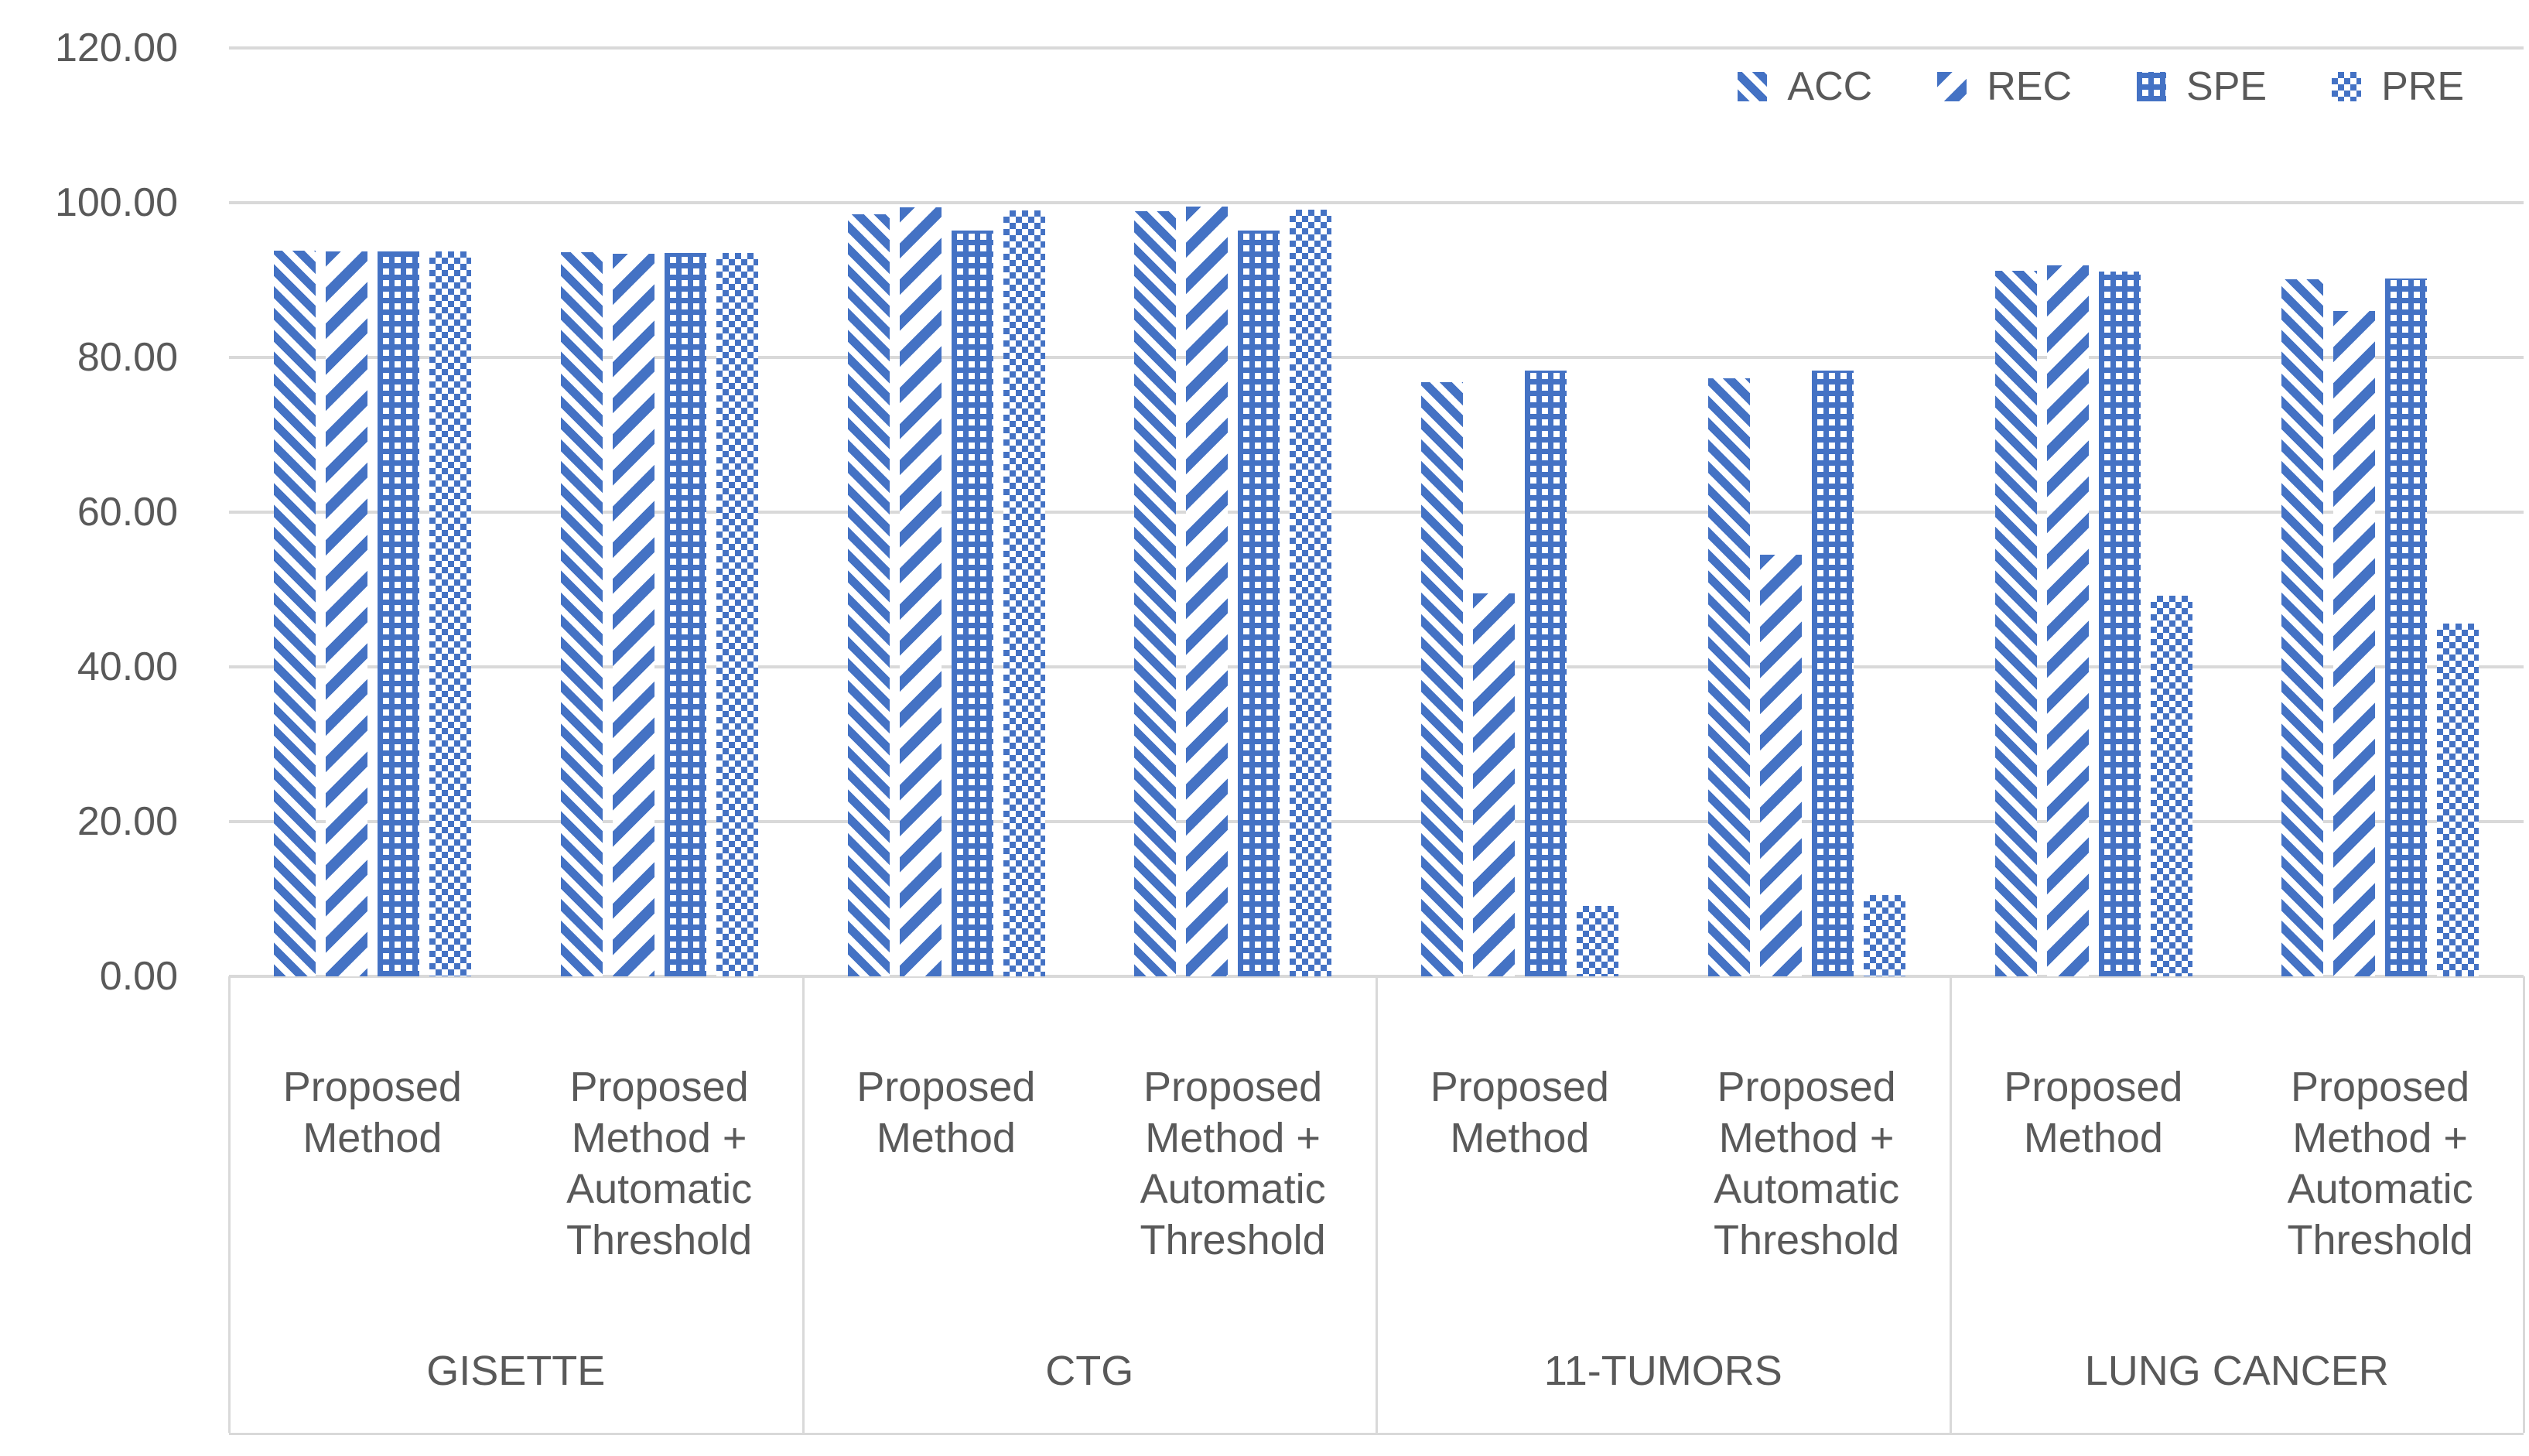 The height and width of the screenshot is (1456, 2529). I want to click on bar-ctg-pm-acc, so click(869, 595).